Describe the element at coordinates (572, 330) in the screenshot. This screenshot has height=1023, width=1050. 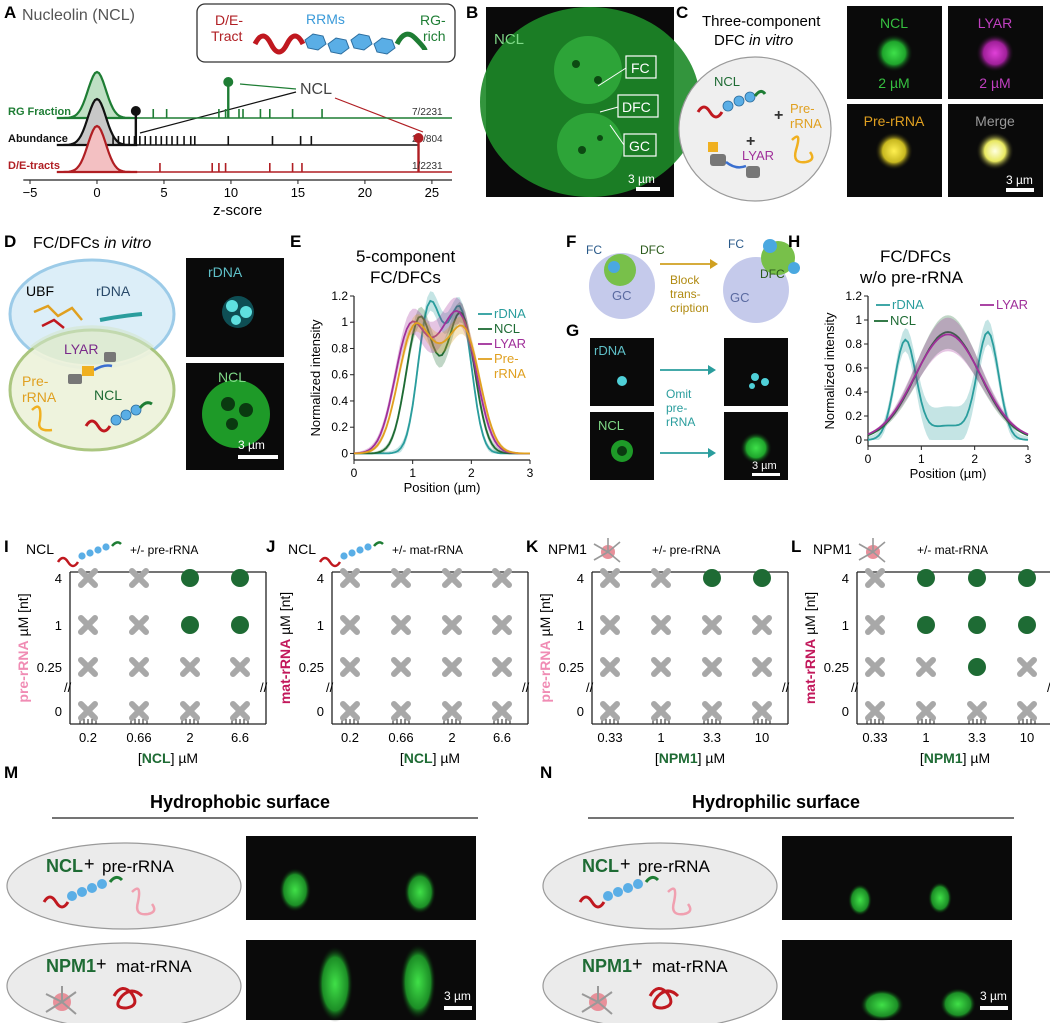
I see `panel-letter: G` at that location.